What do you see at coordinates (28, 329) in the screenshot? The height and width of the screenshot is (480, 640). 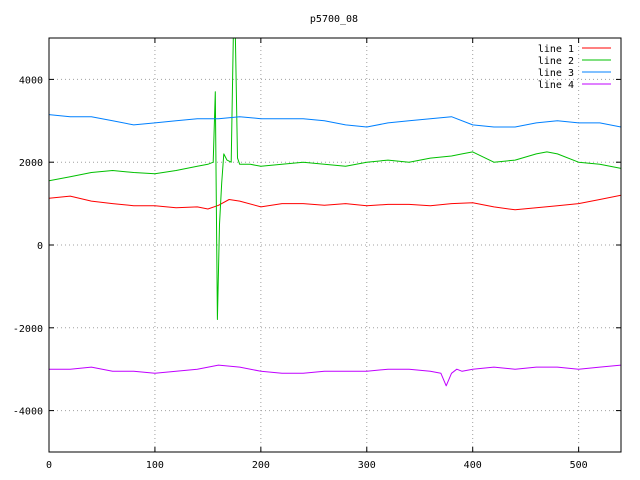 I see `y-tick-label: -2000` at bounding box center [28, 329].